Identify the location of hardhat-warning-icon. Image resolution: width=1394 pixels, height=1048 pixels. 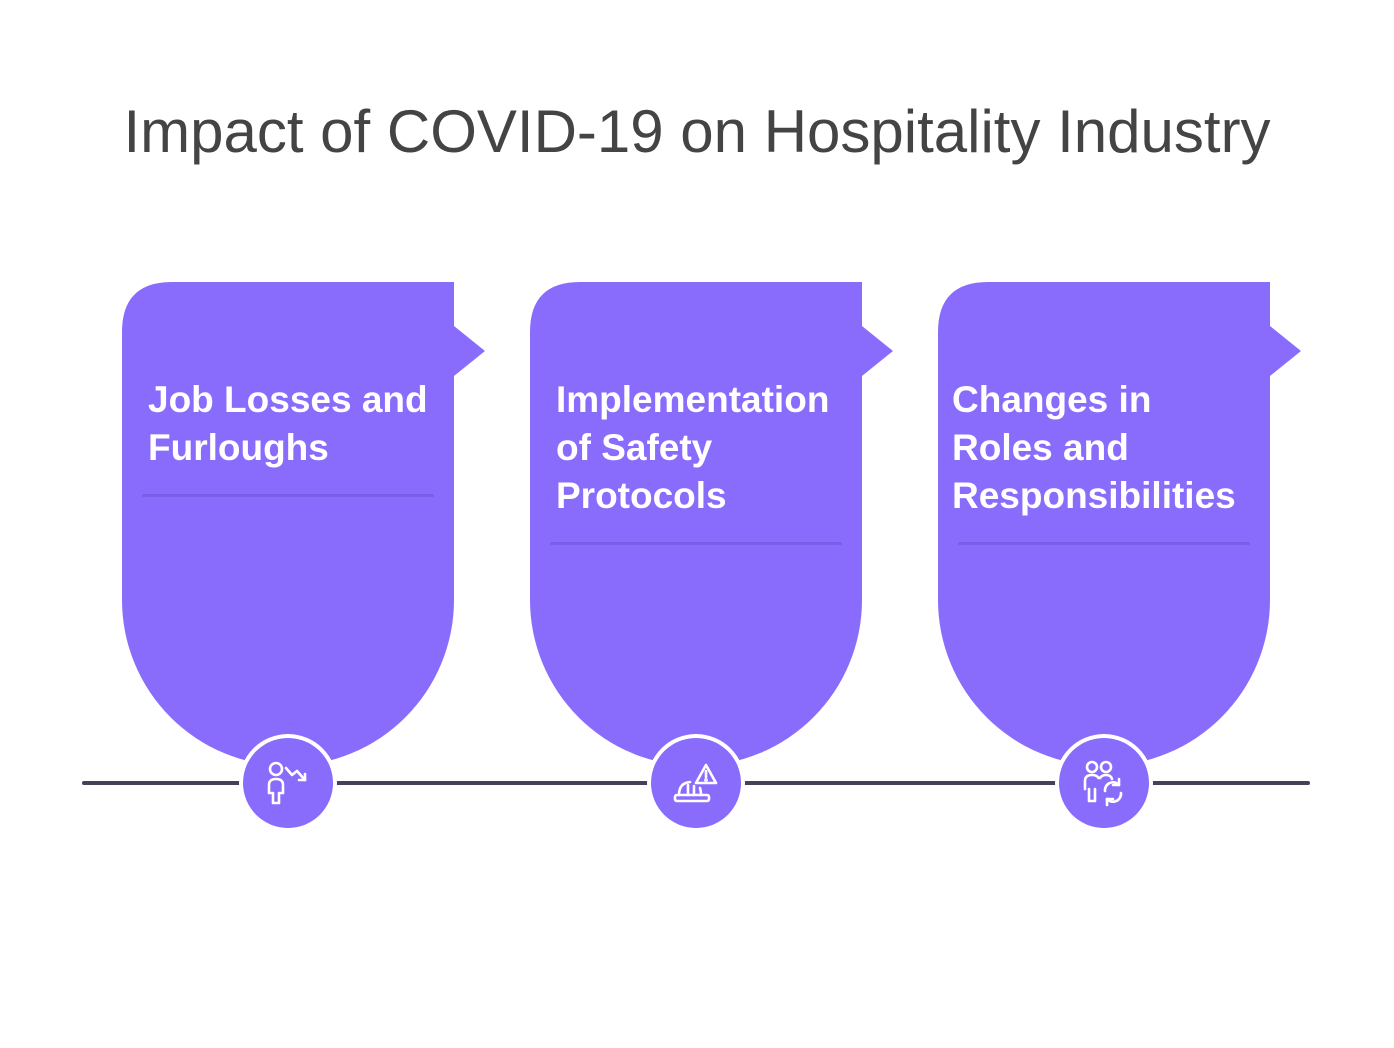
(695, 783).